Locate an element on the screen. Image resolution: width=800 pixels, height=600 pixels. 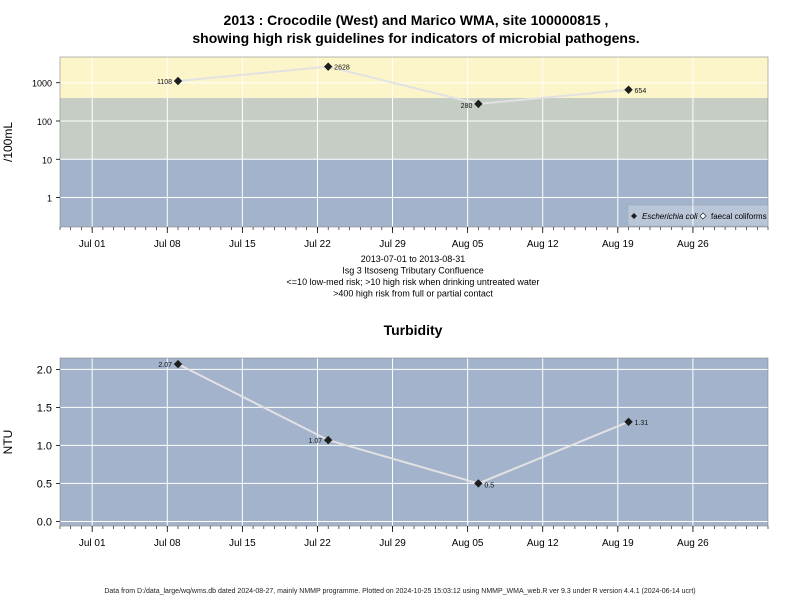
chart1-x-tick-label-1: Jul 01 is located at coordinates (92, 244).